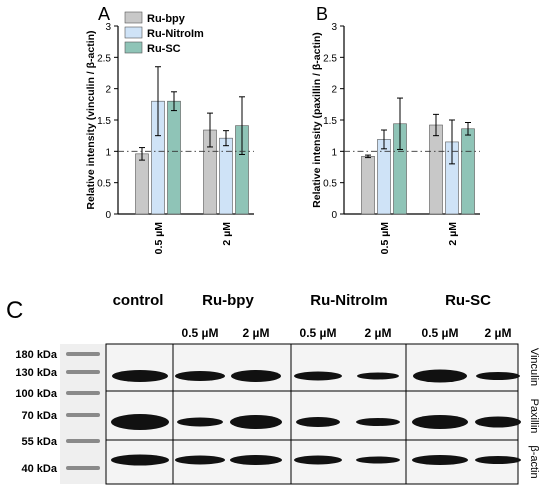 The height and width of the screenshot is (492, 550). I want to click on legend-label: Ru-bpy, so click(166, 19).